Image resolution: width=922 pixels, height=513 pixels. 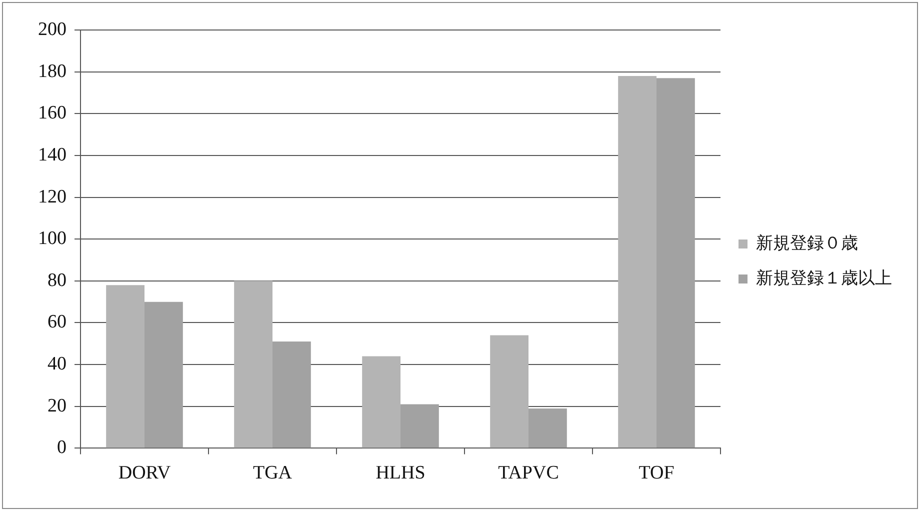 What do you see at coordinates (57, 280) in the screenshot?
I see `y-tick-label: 80` at bounding box center [57, 280].